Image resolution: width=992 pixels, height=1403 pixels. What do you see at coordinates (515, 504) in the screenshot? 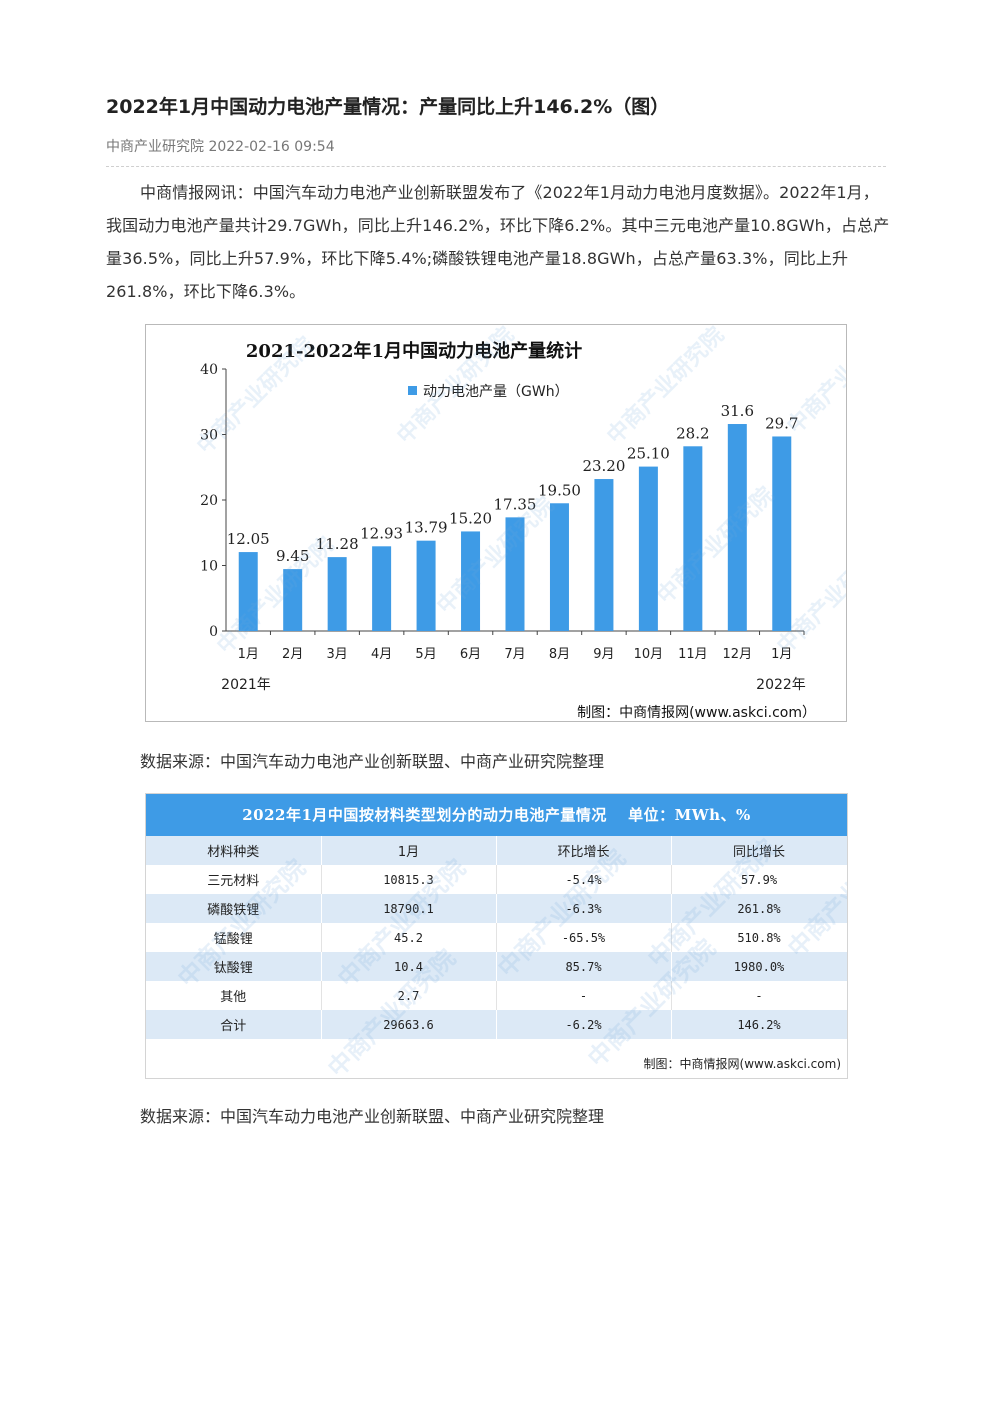
I see `bar-value-label: 17.35` at bounding box center [515, 504].